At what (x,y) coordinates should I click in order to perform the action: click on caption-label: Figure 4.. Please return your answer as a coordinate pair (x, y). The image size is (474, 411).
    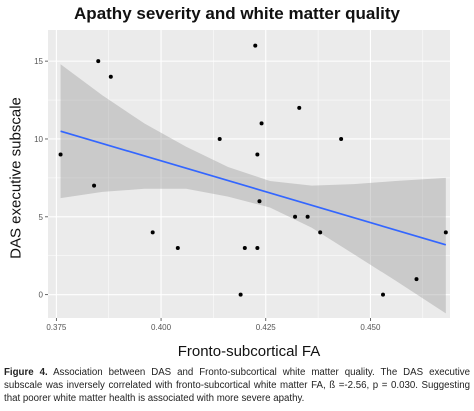
    Looking at the image, I should click on (26, 372).